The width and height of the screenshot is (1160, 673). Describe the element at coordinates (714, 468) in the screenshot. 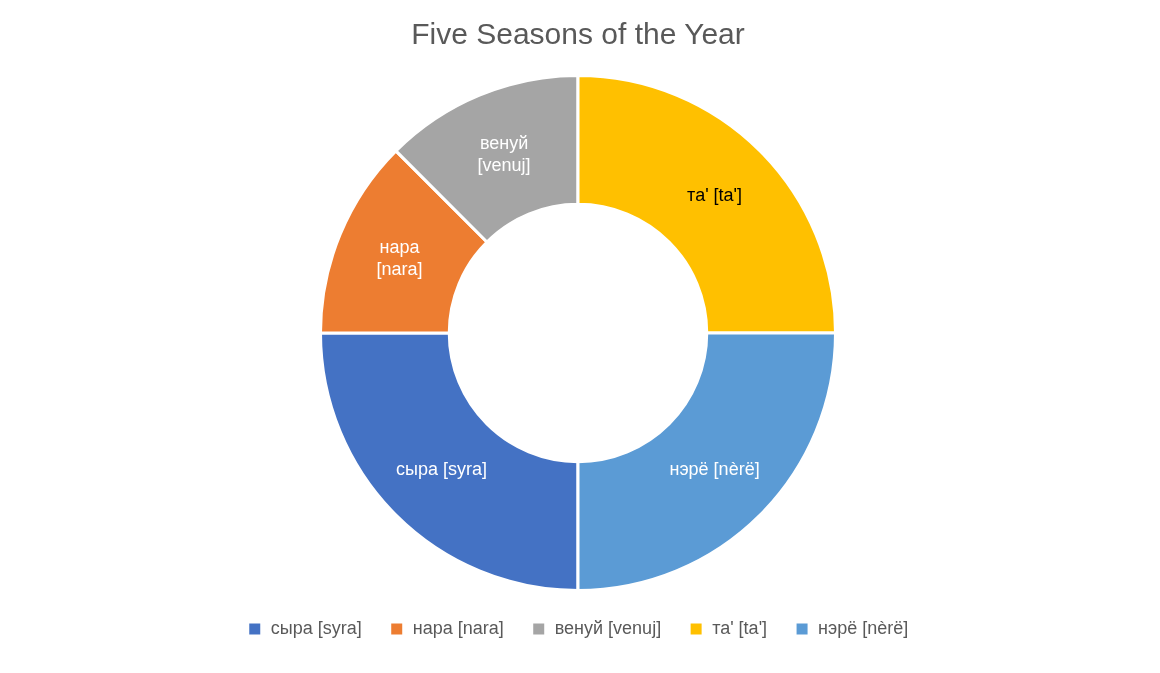

I see `slice-label: нэрё [nèrë]` at that location.